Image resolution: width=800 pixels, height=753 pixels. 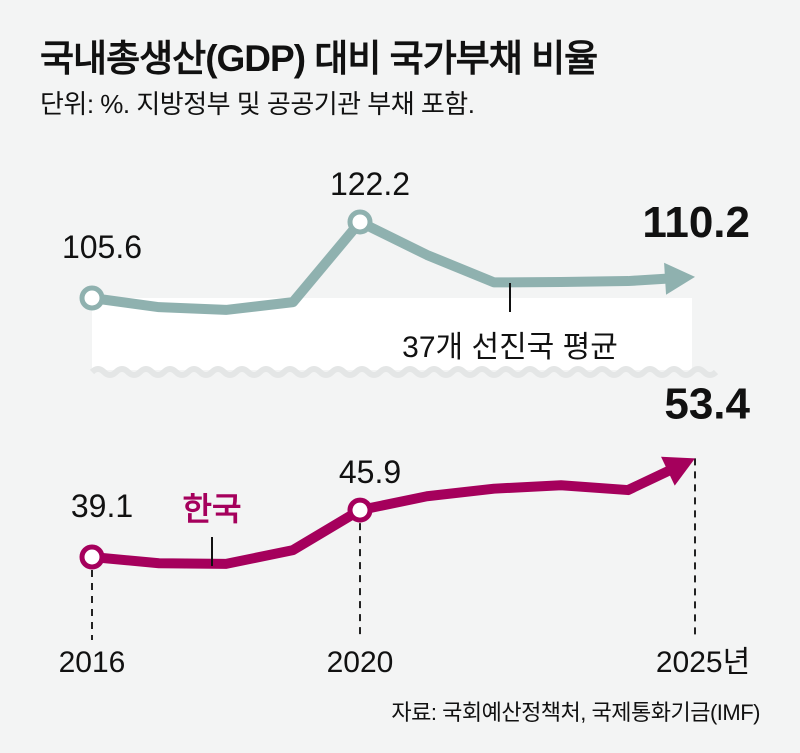 What do you see at coordinates (703, 662) in the screenshot?
I see `x-tick-label-2025: 2025년` at bounding box center [703, 662].